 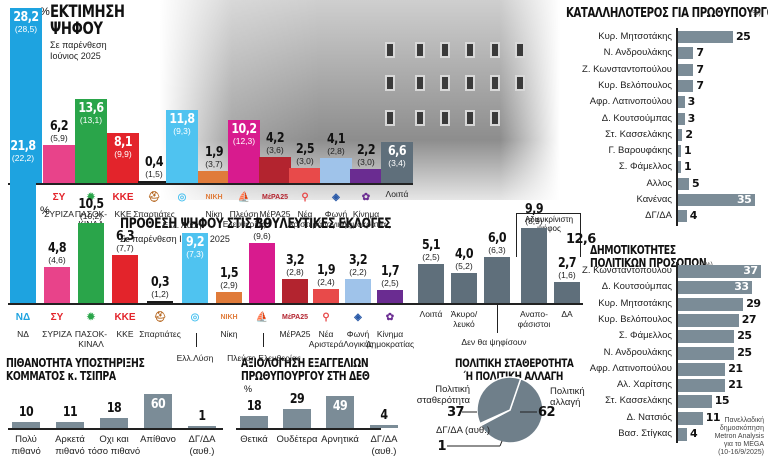 What do you see at coordinates (229, 273) in the screenshot?
I see `vote-intention-value: 1,5` at bounding box center [229, 273].